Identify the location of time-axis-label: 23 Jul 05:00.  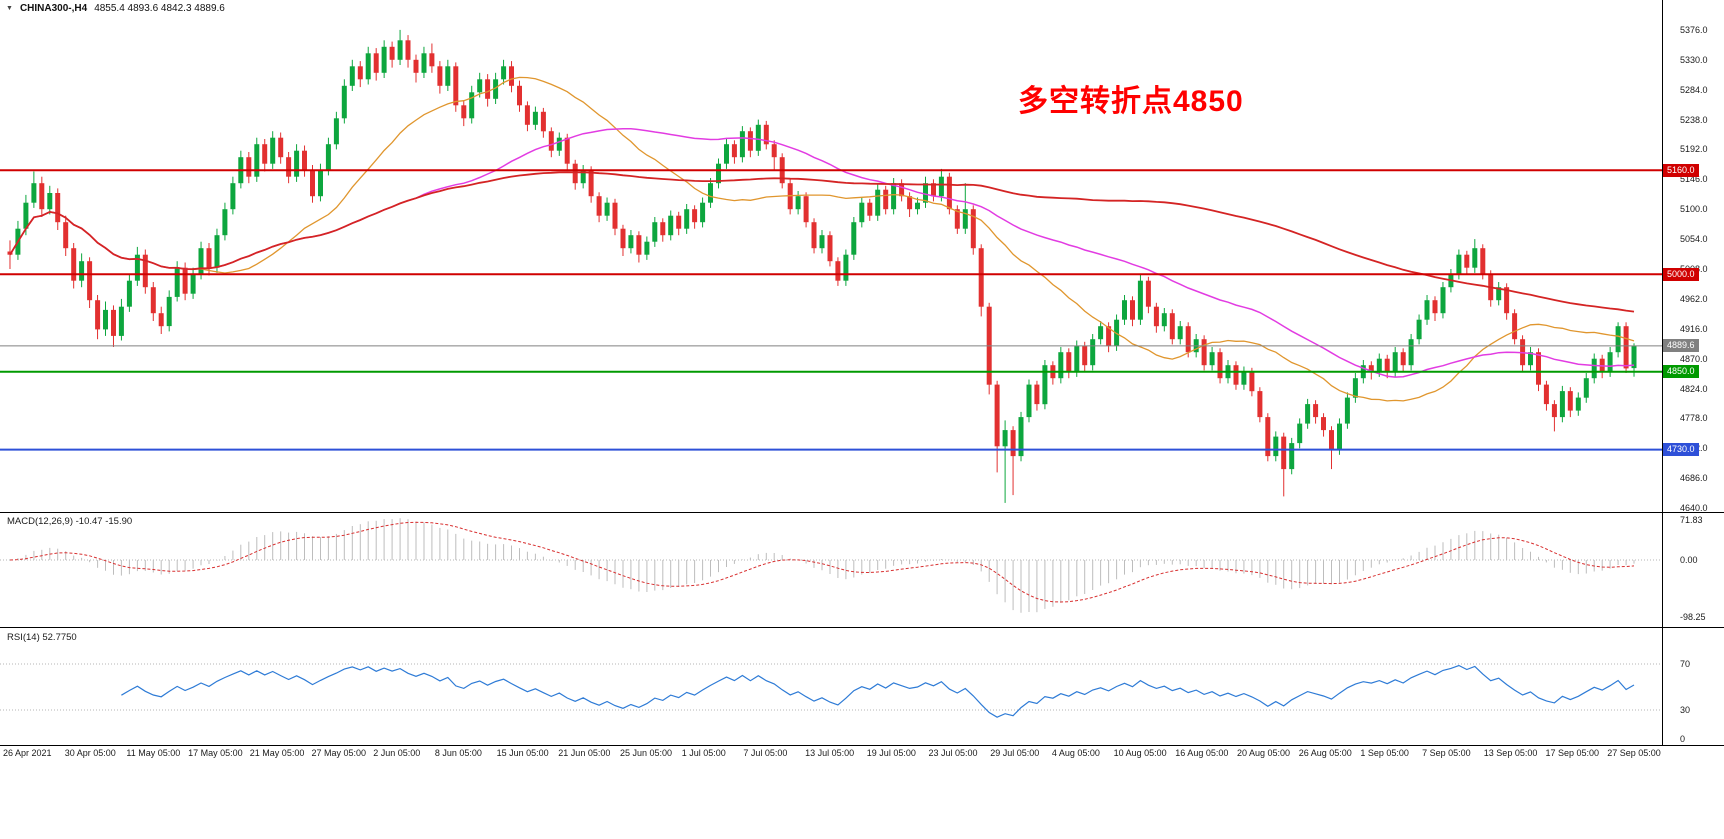
(953, 753).